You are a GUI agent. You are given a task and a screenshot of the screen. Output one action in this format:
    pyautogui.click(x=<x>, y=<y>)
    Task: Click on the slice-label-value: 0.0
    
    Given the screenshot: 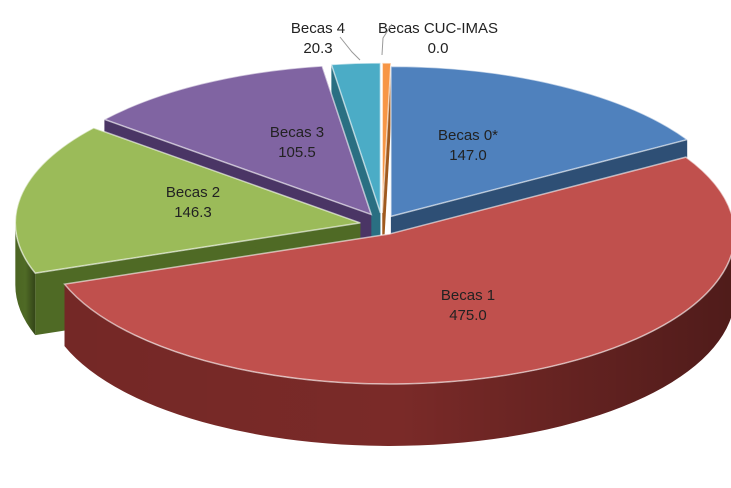 What is the action you would take?
    pyautogui.click(x=438, y=48)
    